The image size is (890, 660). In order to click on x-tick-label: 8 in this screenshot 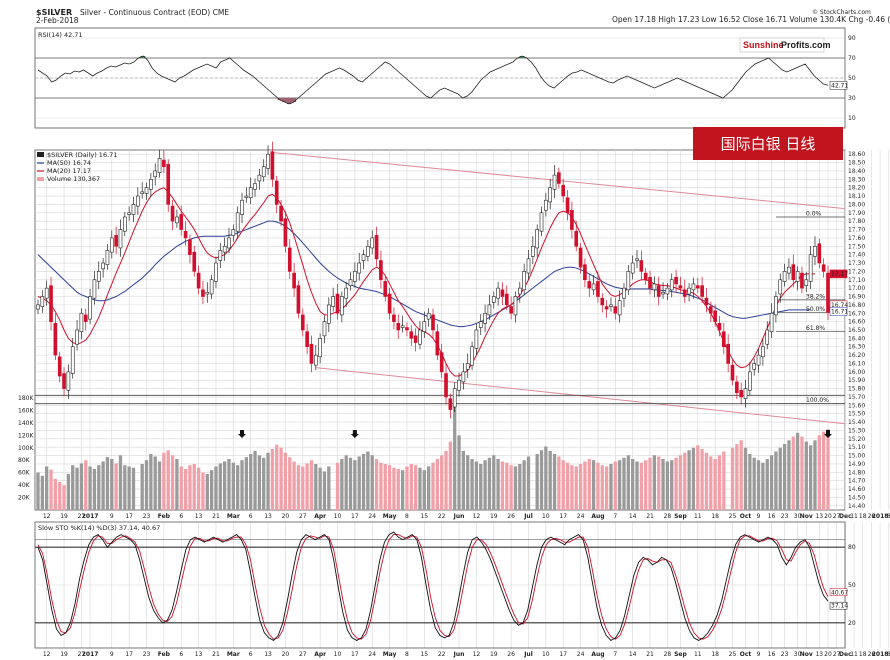, I will do `click(407, 516)`.